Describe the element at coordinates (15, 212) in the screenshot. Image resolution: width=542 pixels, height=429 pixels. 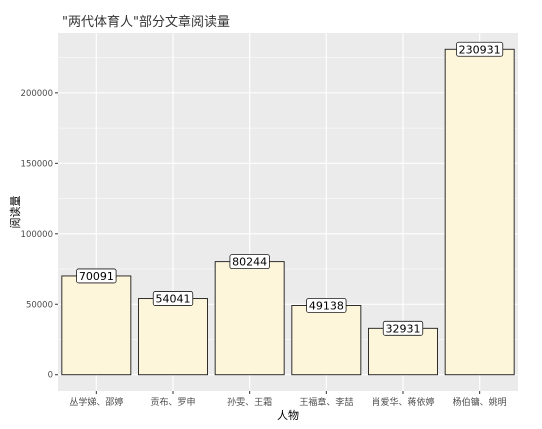
I see `y-axis-title: 阅读量` at that location.